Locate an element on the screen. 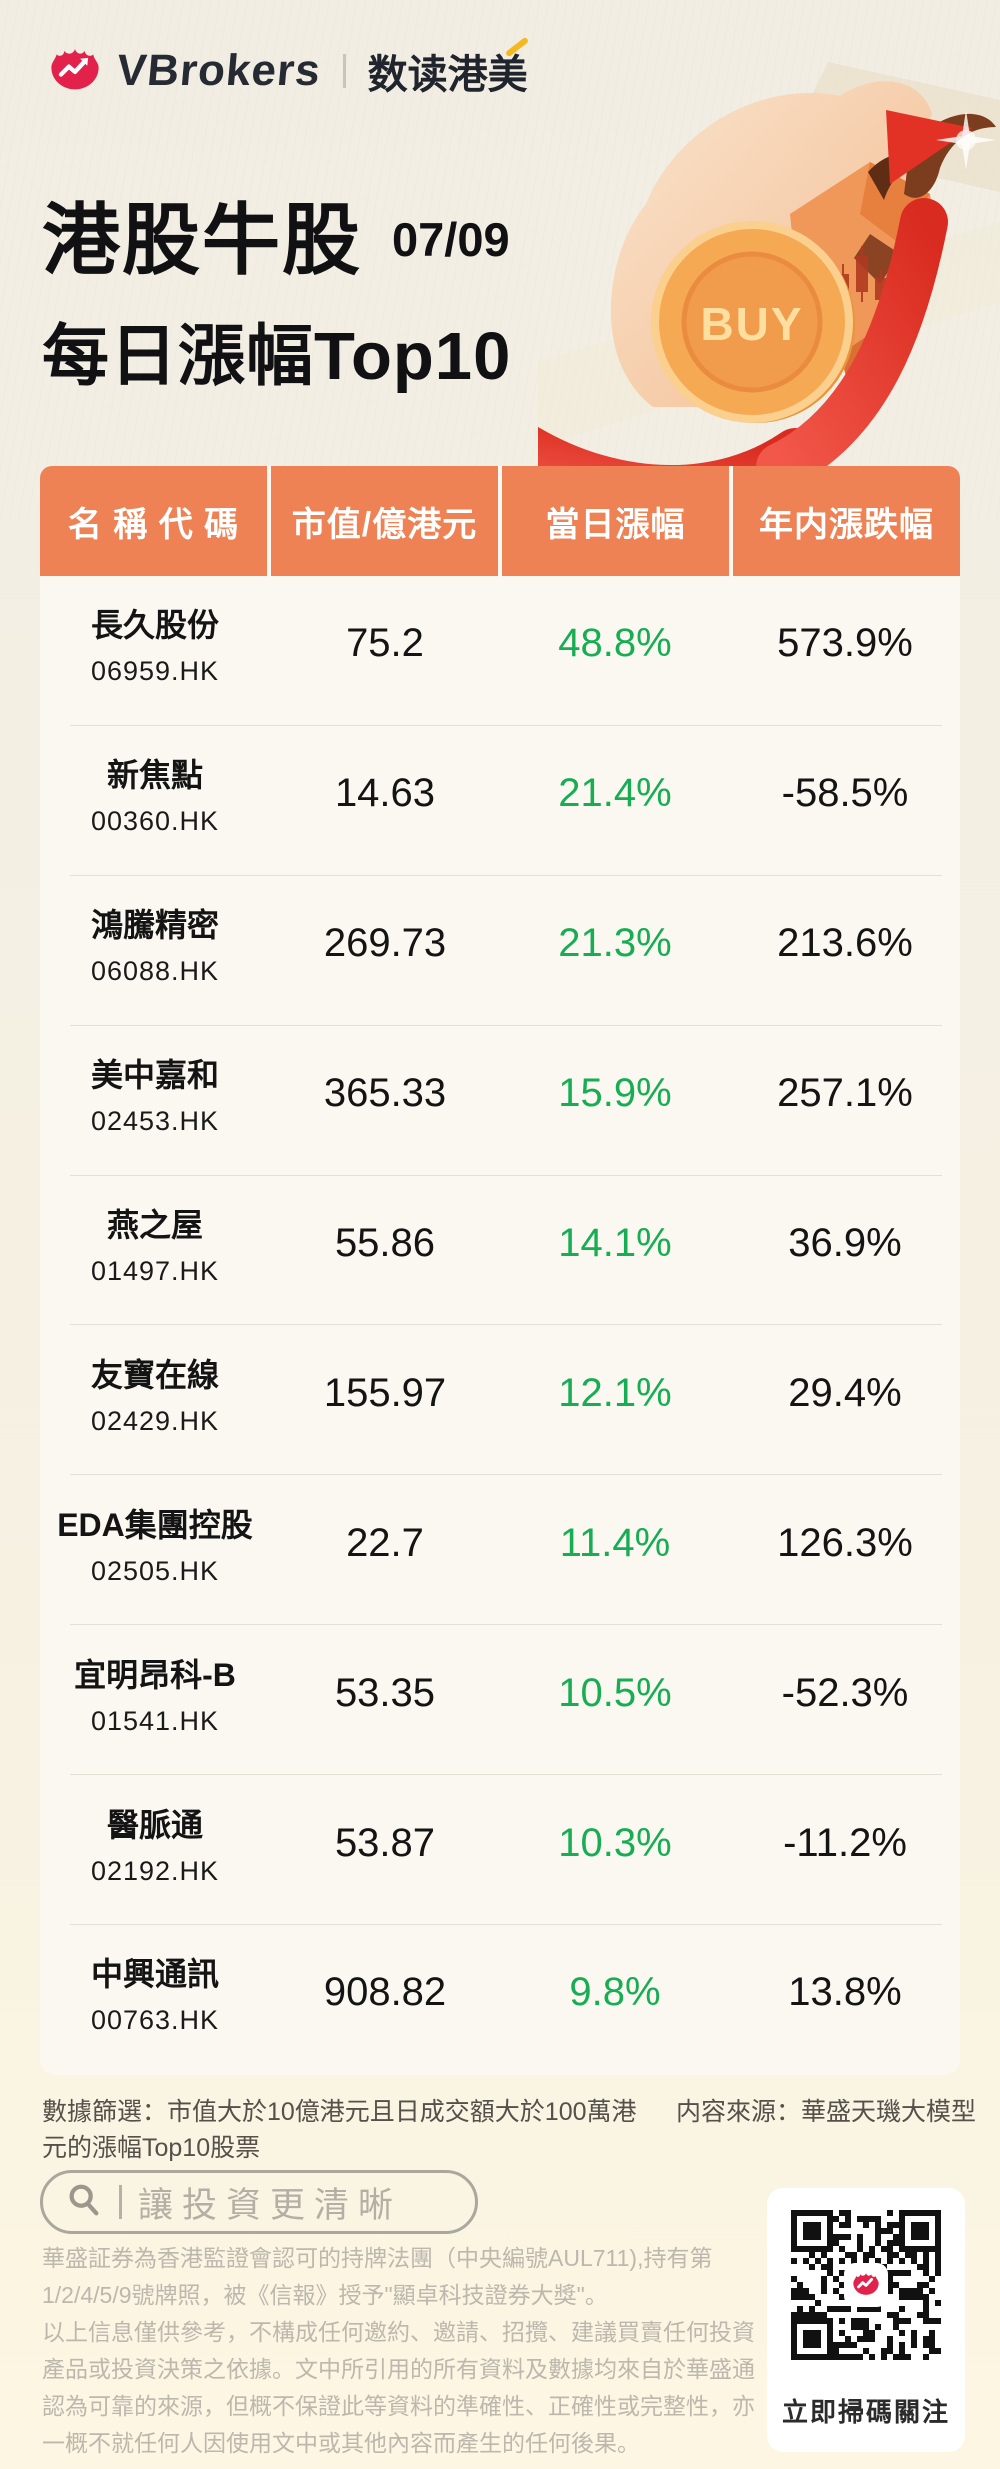 This screenshot has height=2469, width=1000. search-slogan-pill: 讓投資更清晰 is located at coordinates (259, 2202).